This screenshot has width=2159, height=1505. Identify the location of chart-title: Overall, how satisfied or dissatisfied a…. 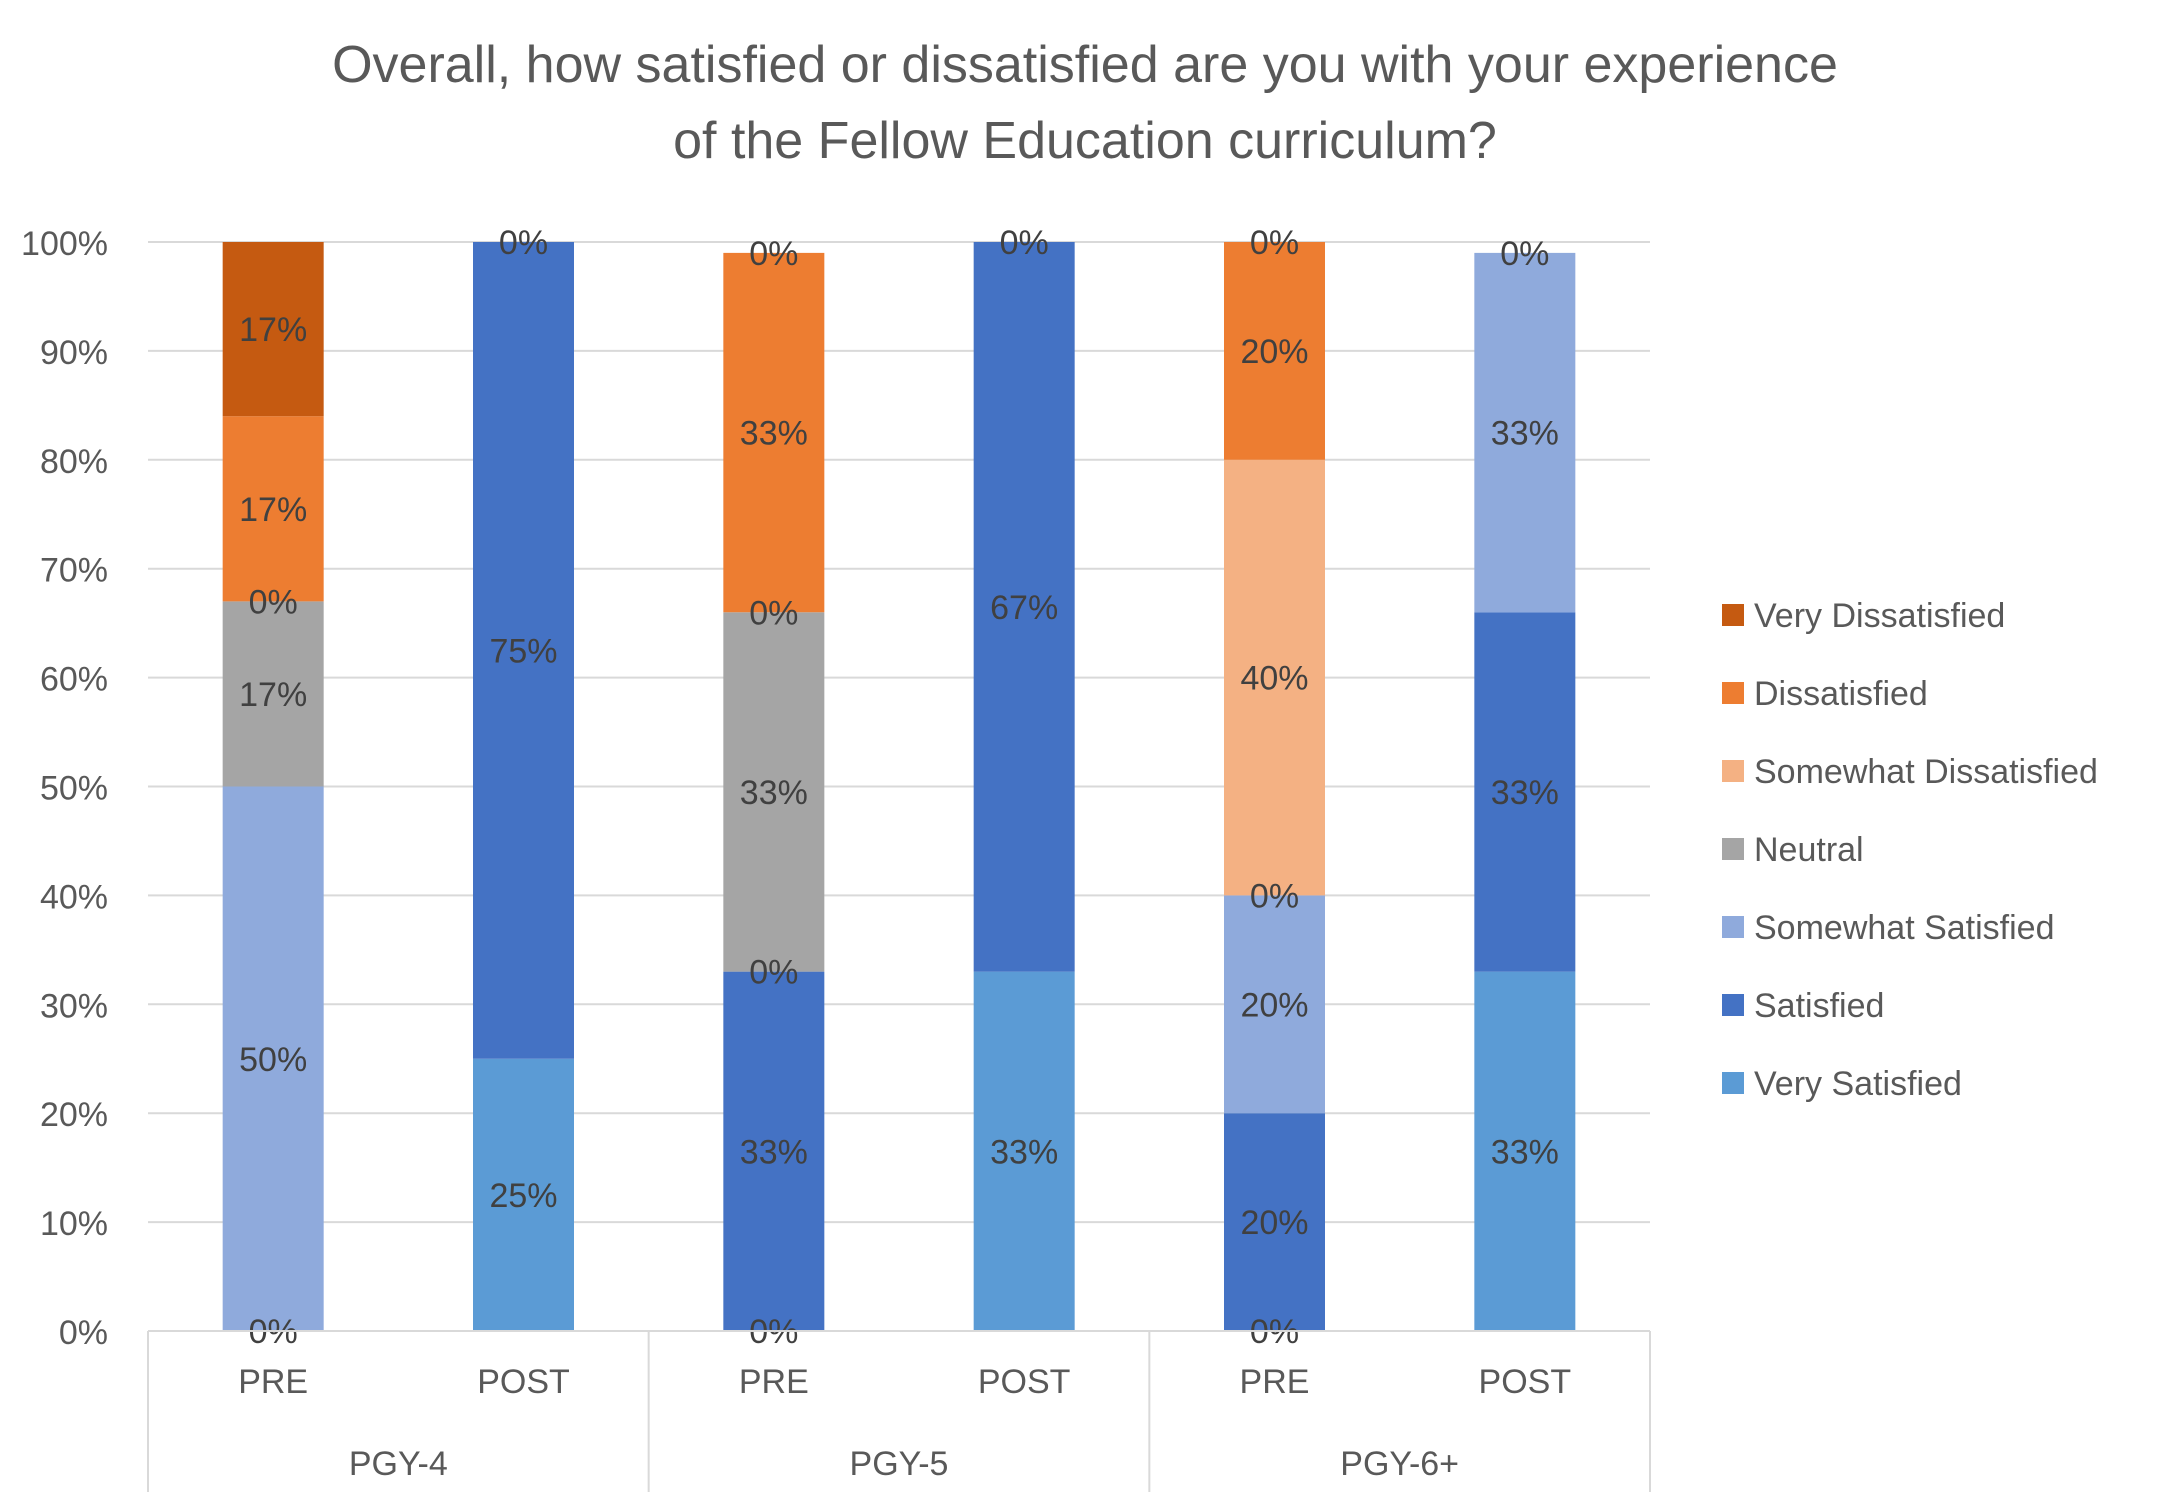
(1085, 103).